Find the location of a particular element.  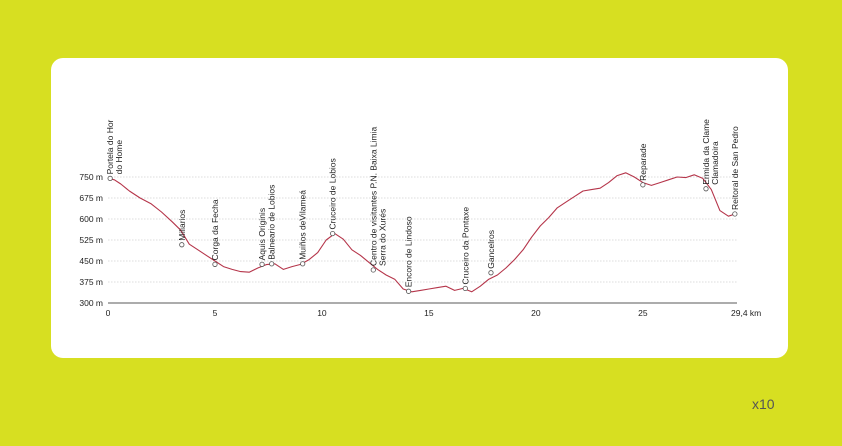

waypoint-label: Clamadoira is located at coordinates (715, 163).